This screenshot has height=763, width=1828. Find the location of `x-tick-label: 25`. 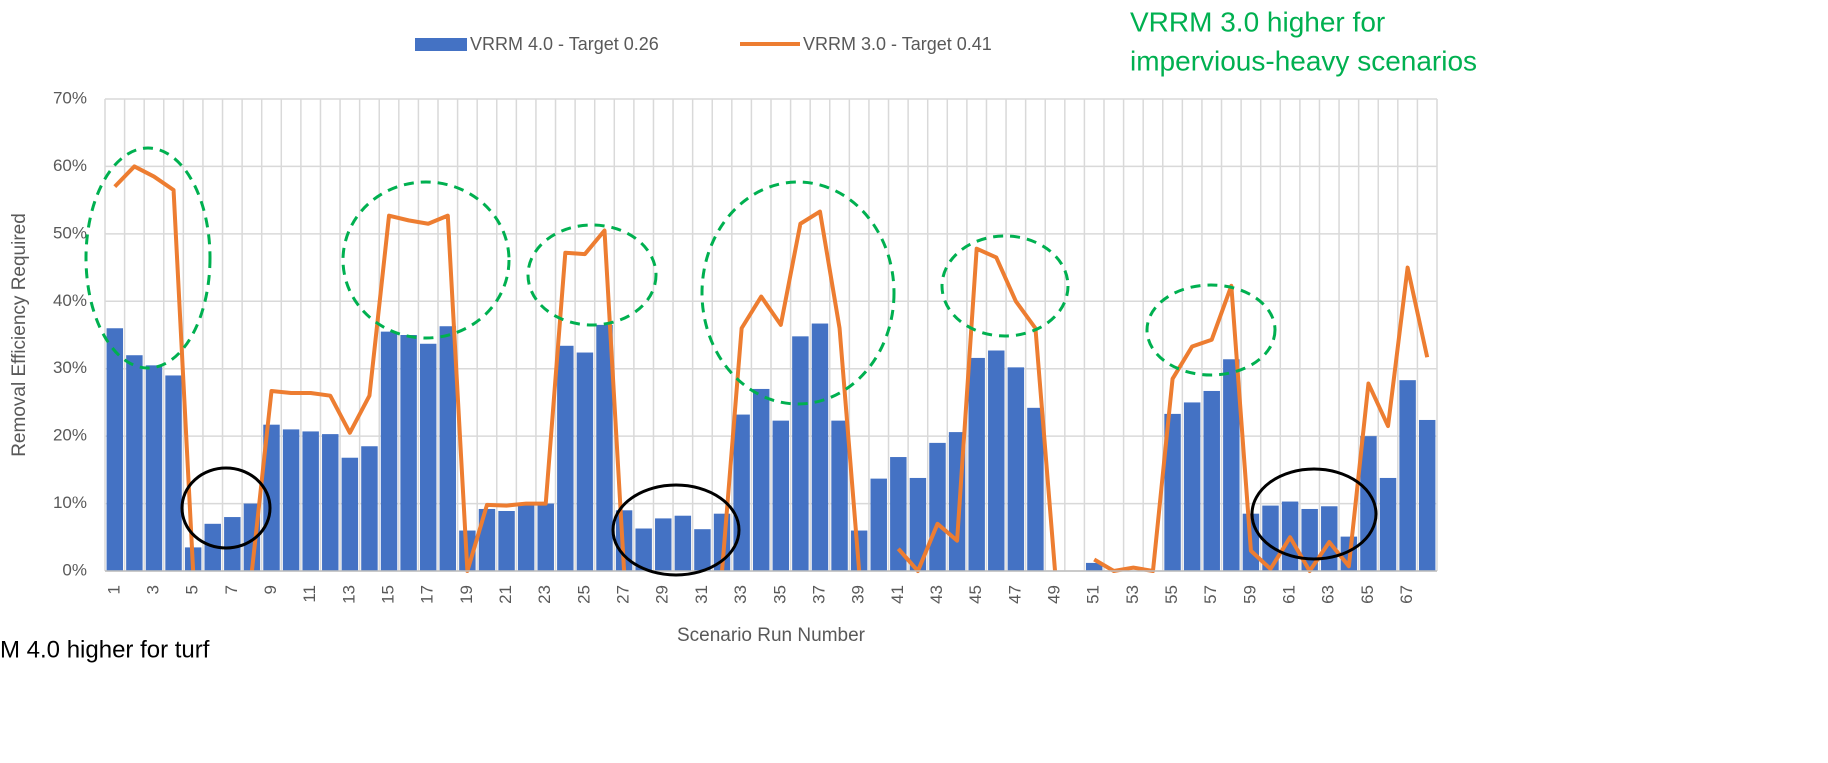

x-tick-label: 25 is located at coordinates (583, 594).